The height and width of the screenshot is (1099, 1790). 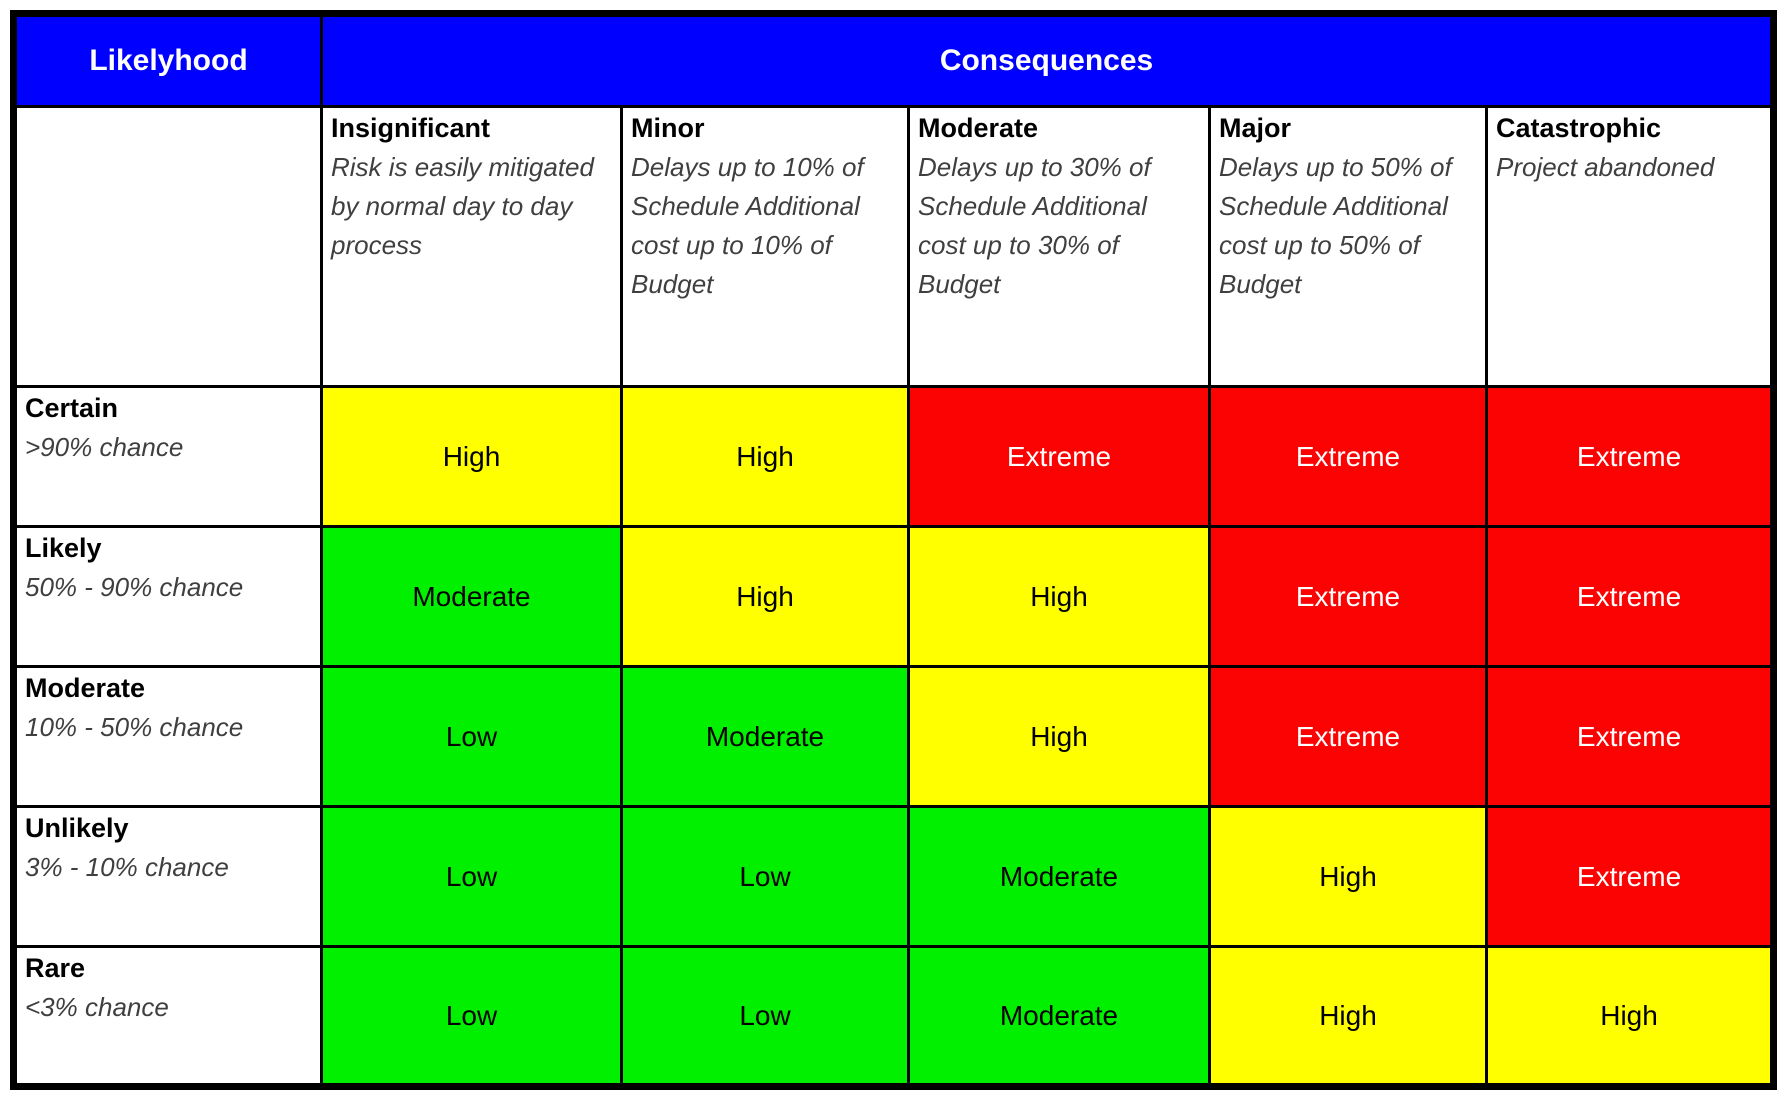 I want to click on risk-cell-moderate-moderate: High, so click(x=1059, y=736).